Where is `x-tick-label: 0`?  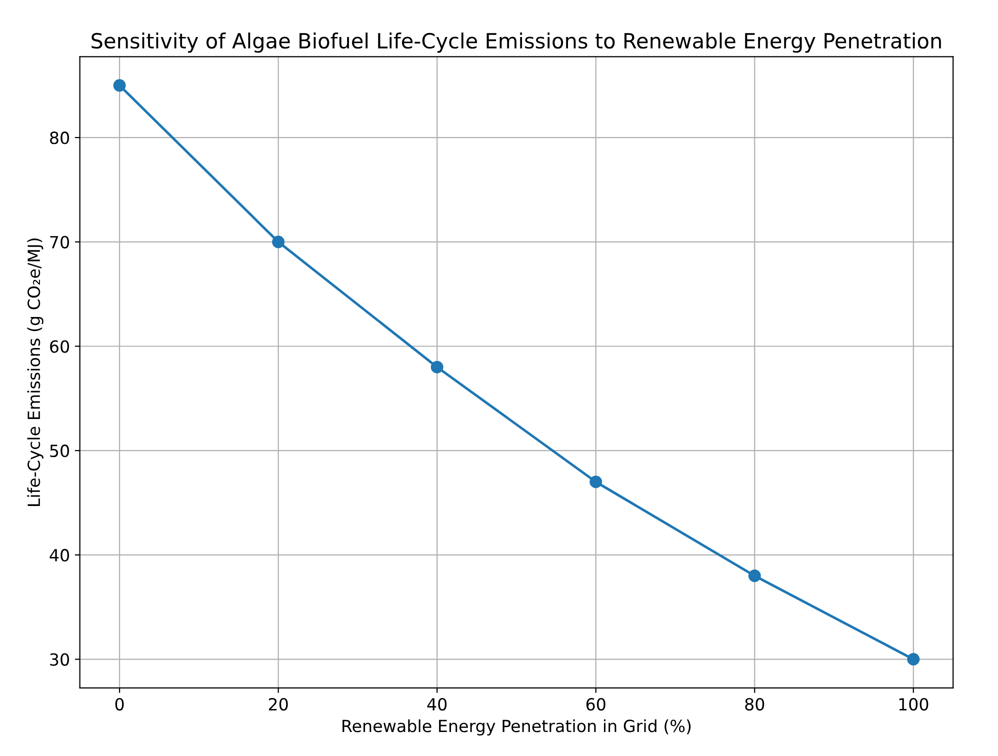
x-tick-label: 0 is located at coordinates (119, 704).